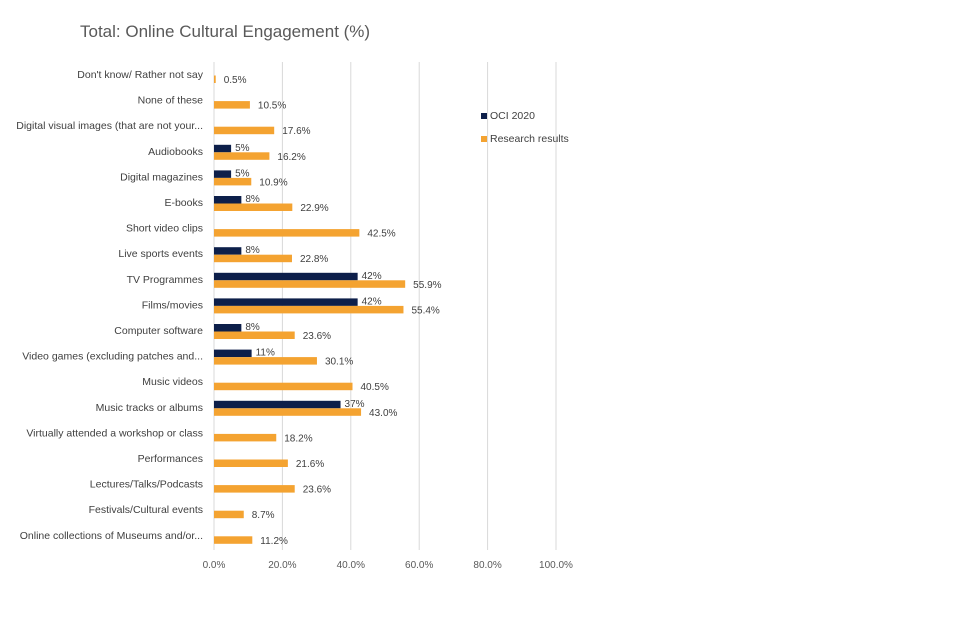 Image resolution: width=960 pixels, height=640 pixels. I want to click on x-tick-label: 0.0%, so click(214, 565).